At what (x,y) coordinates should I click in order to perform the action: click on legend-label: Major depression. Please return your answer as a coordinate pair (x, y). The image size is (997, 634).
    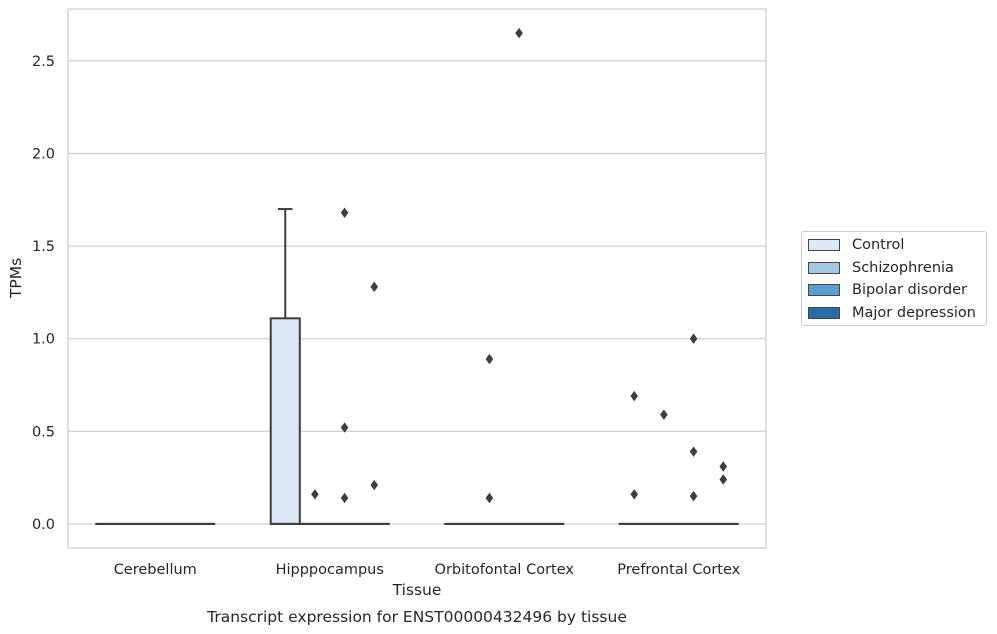
    Looking at the image, I should click on (914, 312).